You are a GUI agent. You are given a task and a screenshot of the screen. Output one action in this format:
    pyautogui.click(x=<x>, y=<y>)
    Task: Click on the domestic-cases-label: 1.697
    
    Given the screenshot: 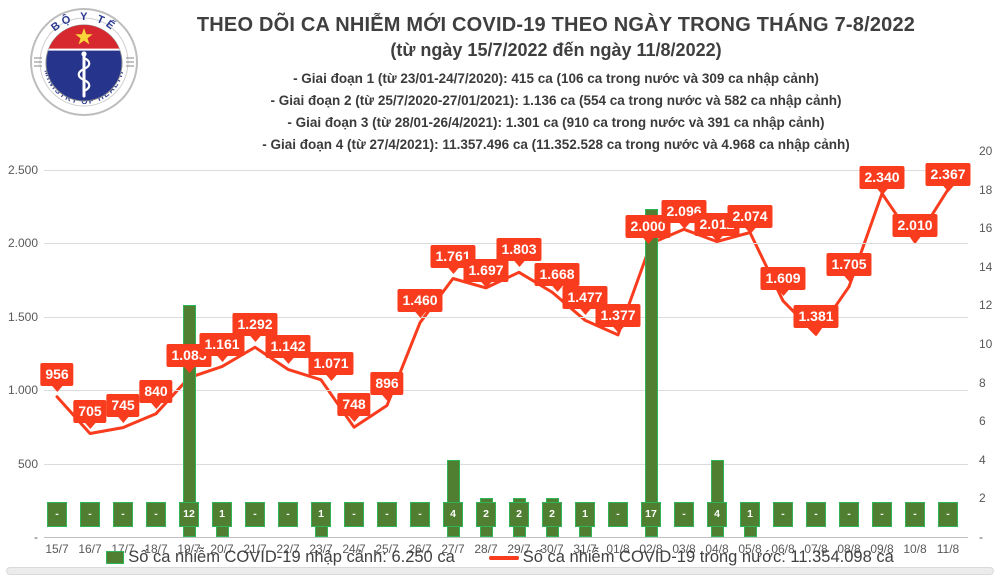 What is the action you would take?
    pyautogui.click(x=486, y=273)
    